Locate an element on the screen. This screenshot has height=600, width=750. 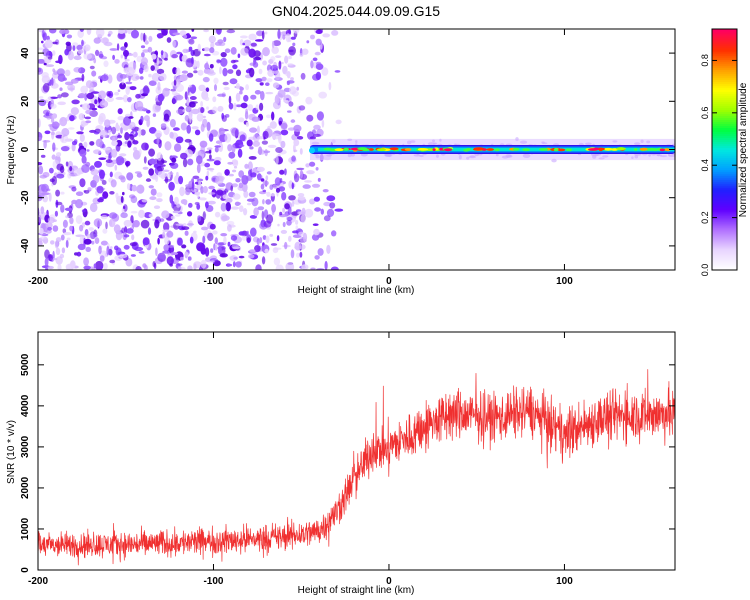
y-tick-label: 0 is located at coordinates (25, 570).